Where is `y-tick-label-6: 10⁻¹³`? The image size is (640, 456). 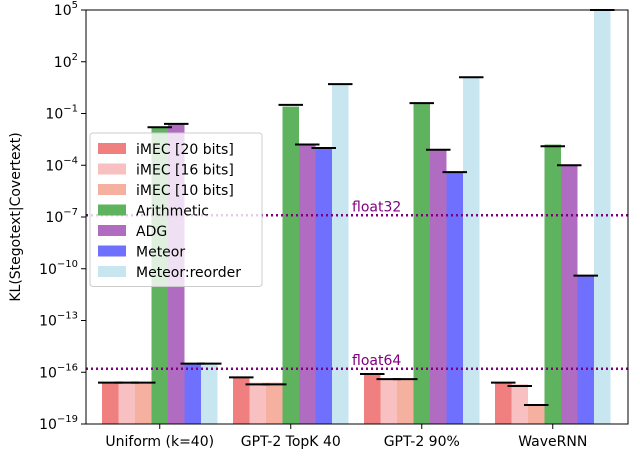 y-tick-label-6: 10⁻¹³ is located at coordinates (58, 320).